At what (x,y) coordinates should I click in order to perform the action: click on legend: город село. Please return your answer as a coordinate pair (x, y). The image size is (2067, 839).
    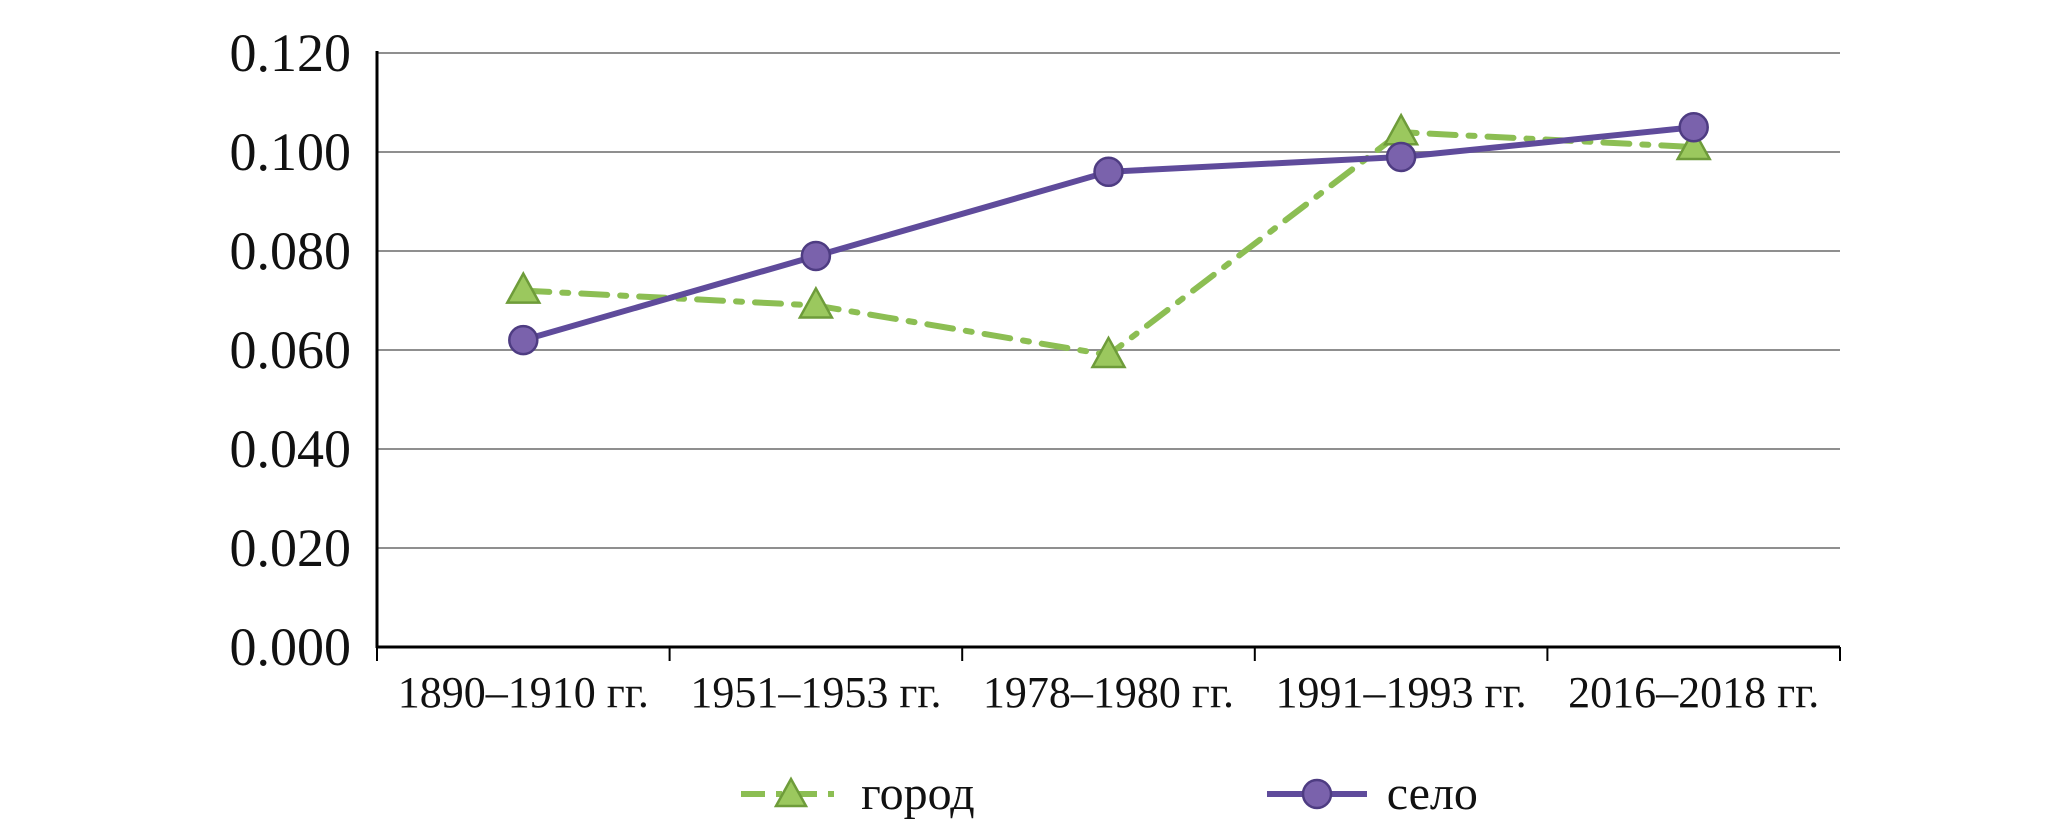
    Looking at the image, I should click on (1108, 794).